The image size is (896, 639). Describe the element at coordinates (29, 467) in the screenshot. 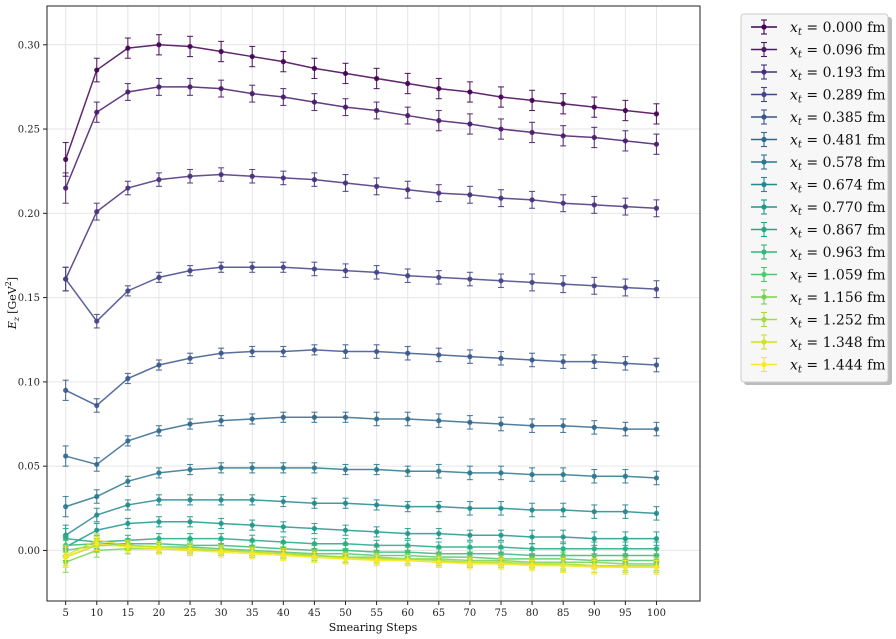

I see `y-tick-label: 0.05` at that location.